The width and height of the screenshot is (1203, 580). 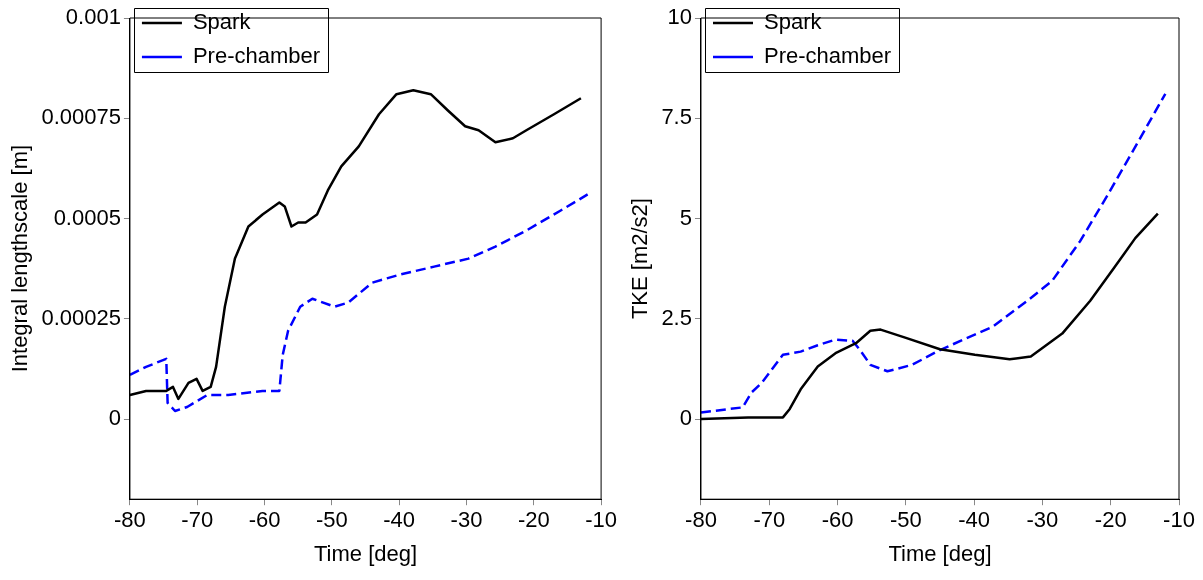 What do you see at coordinates (81, 317) in the screenshot?
I see `y-tick-label: 0.00025` at bounding box center [81, 317].